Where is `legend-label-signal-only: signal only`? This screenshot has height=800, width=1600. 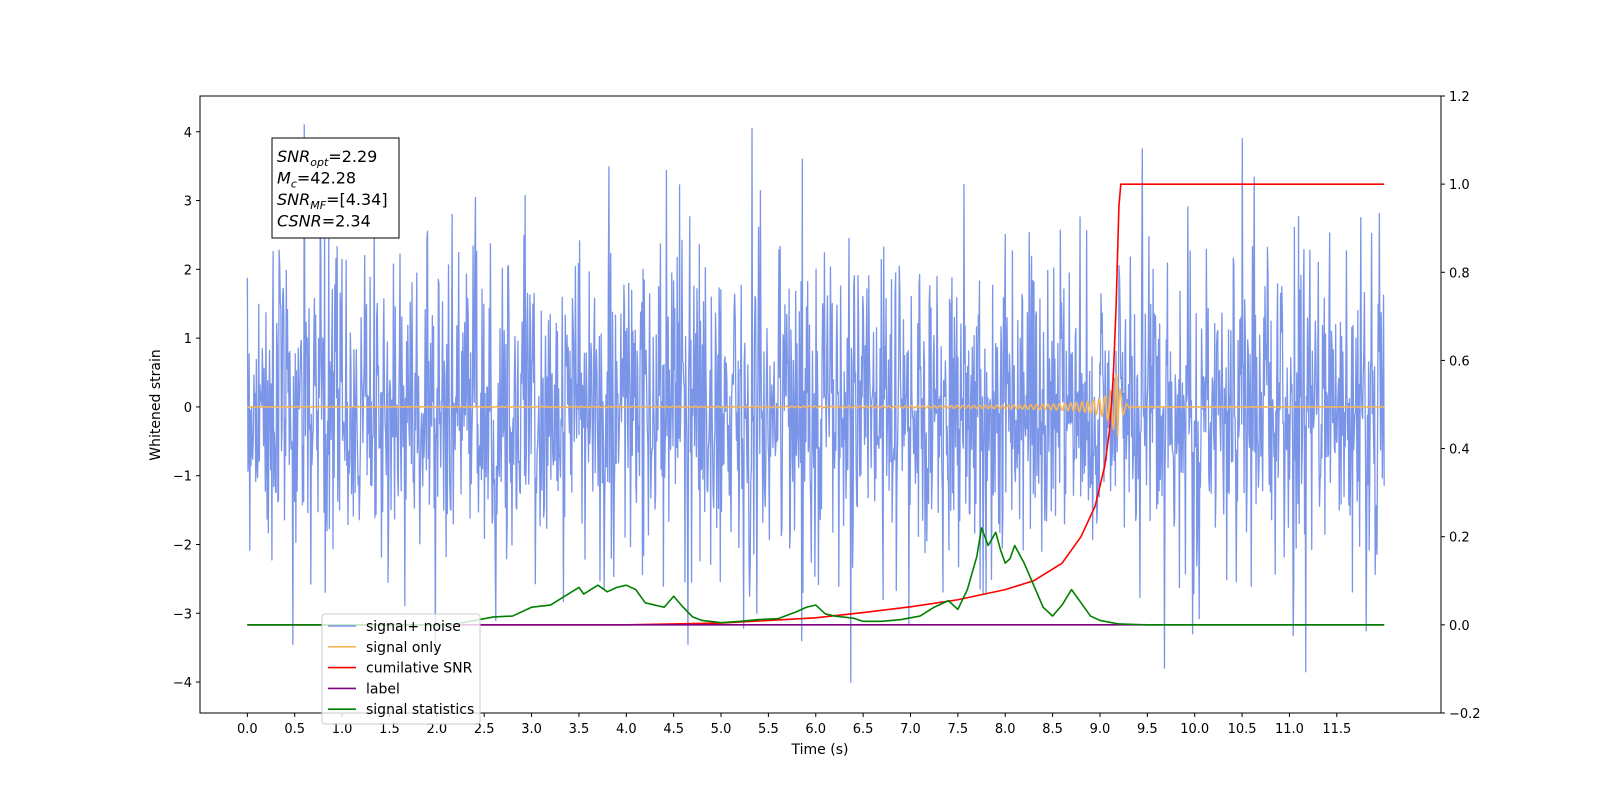 legend-label-signal-only: signal only is located at coordinates (403, 648).